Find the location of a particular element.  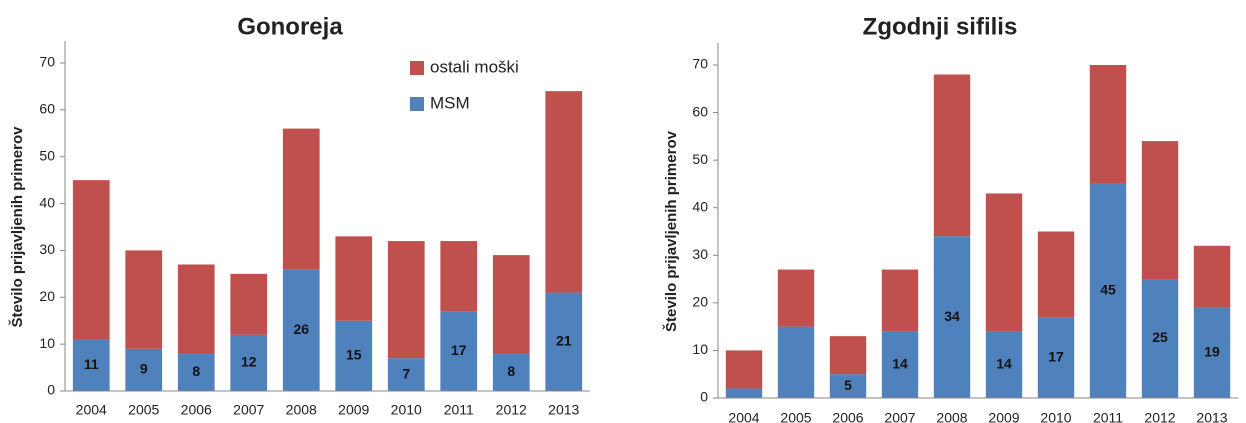

chart-title: Zgodnji sifilis is located at coordinates (940, 26).